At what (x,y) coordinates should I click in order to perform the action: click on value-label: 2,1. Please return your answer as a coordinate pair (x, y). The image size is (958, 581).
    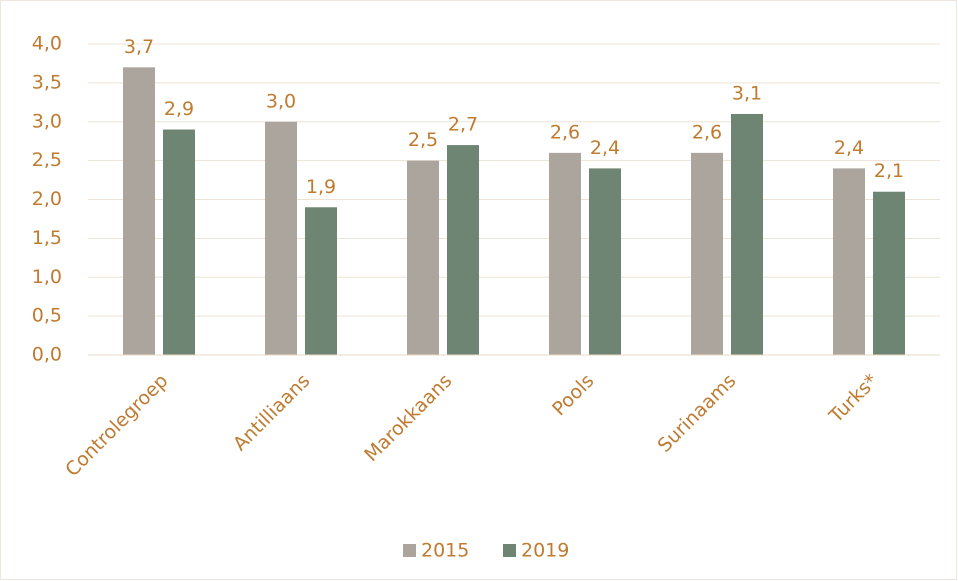
    Looking at the image, I should click on (889, 171).